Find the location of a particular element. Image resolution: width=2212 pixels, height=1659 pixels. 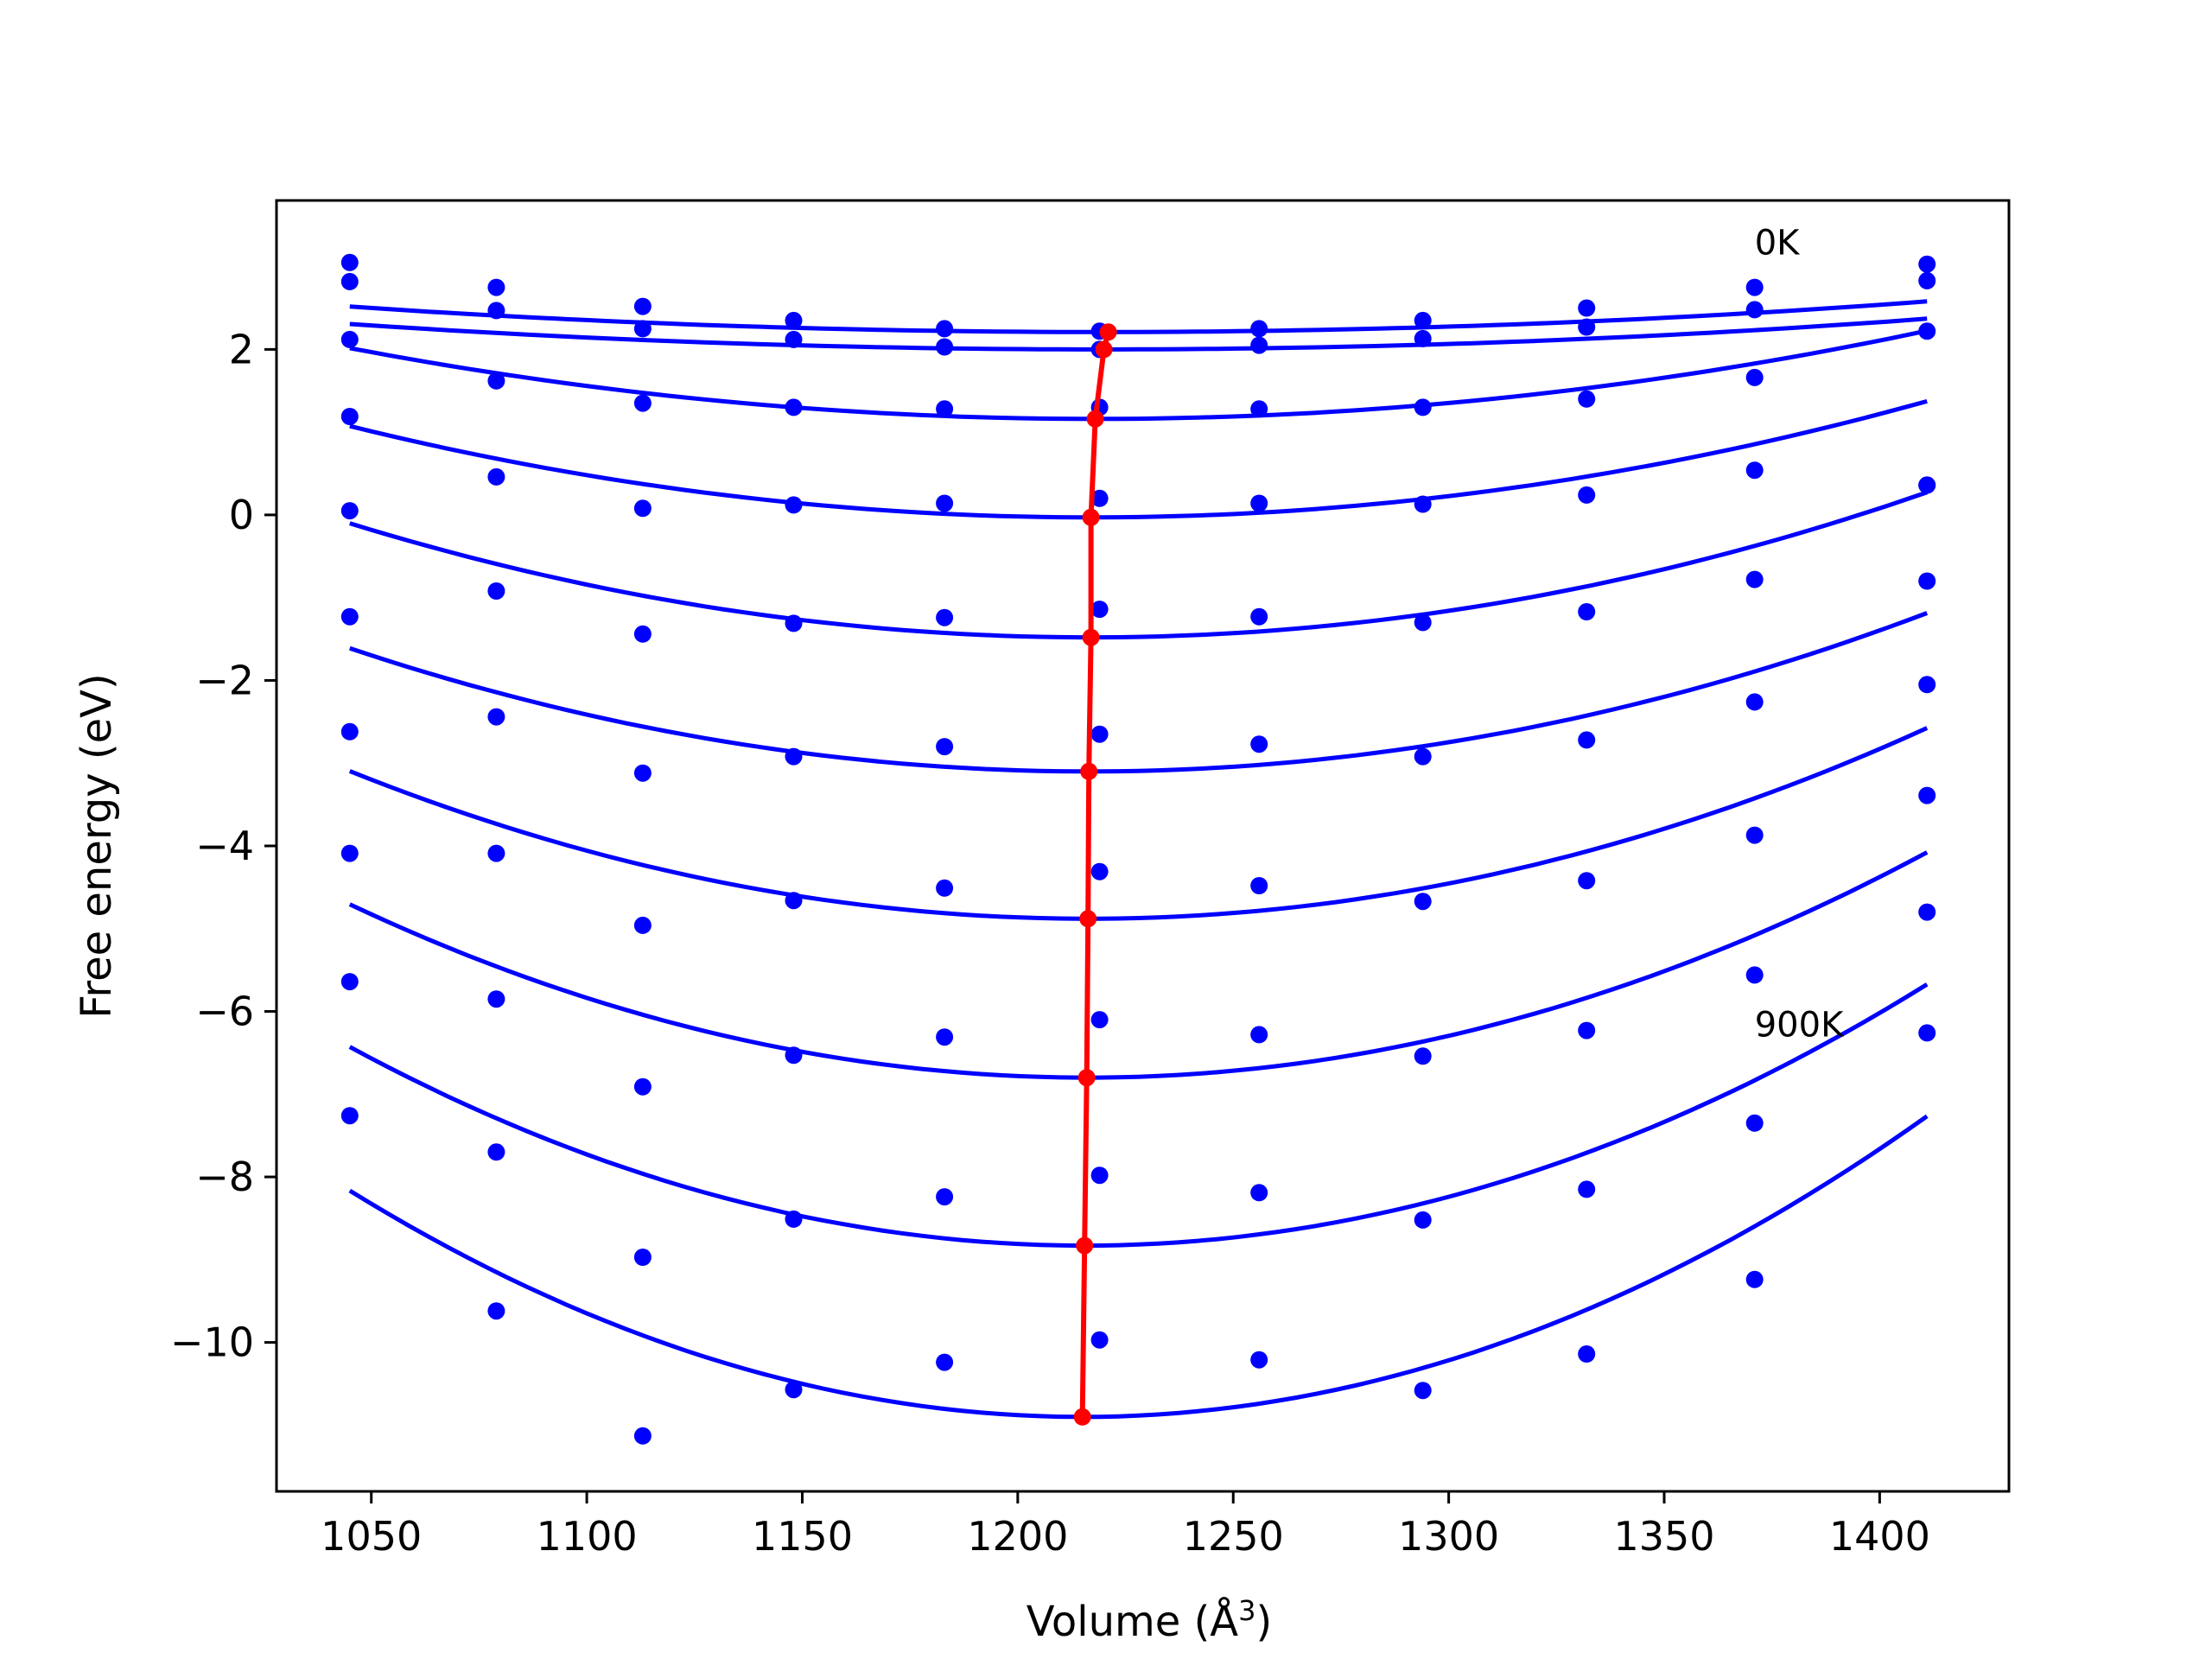

y-tick-label: −8 is located at coordinates (224, 1177).